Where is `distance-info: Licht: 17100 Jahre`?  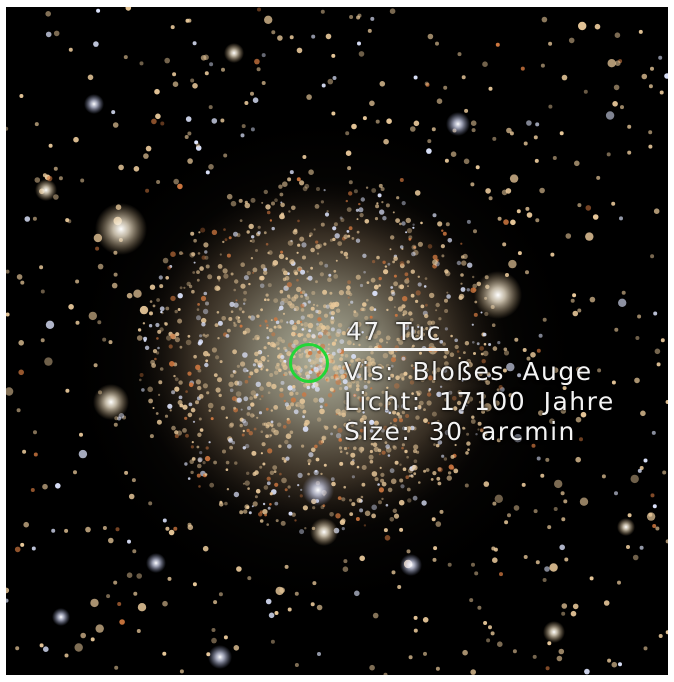
distance-info: Licht: 17100 Jahre is located at coordinates (479, 401).